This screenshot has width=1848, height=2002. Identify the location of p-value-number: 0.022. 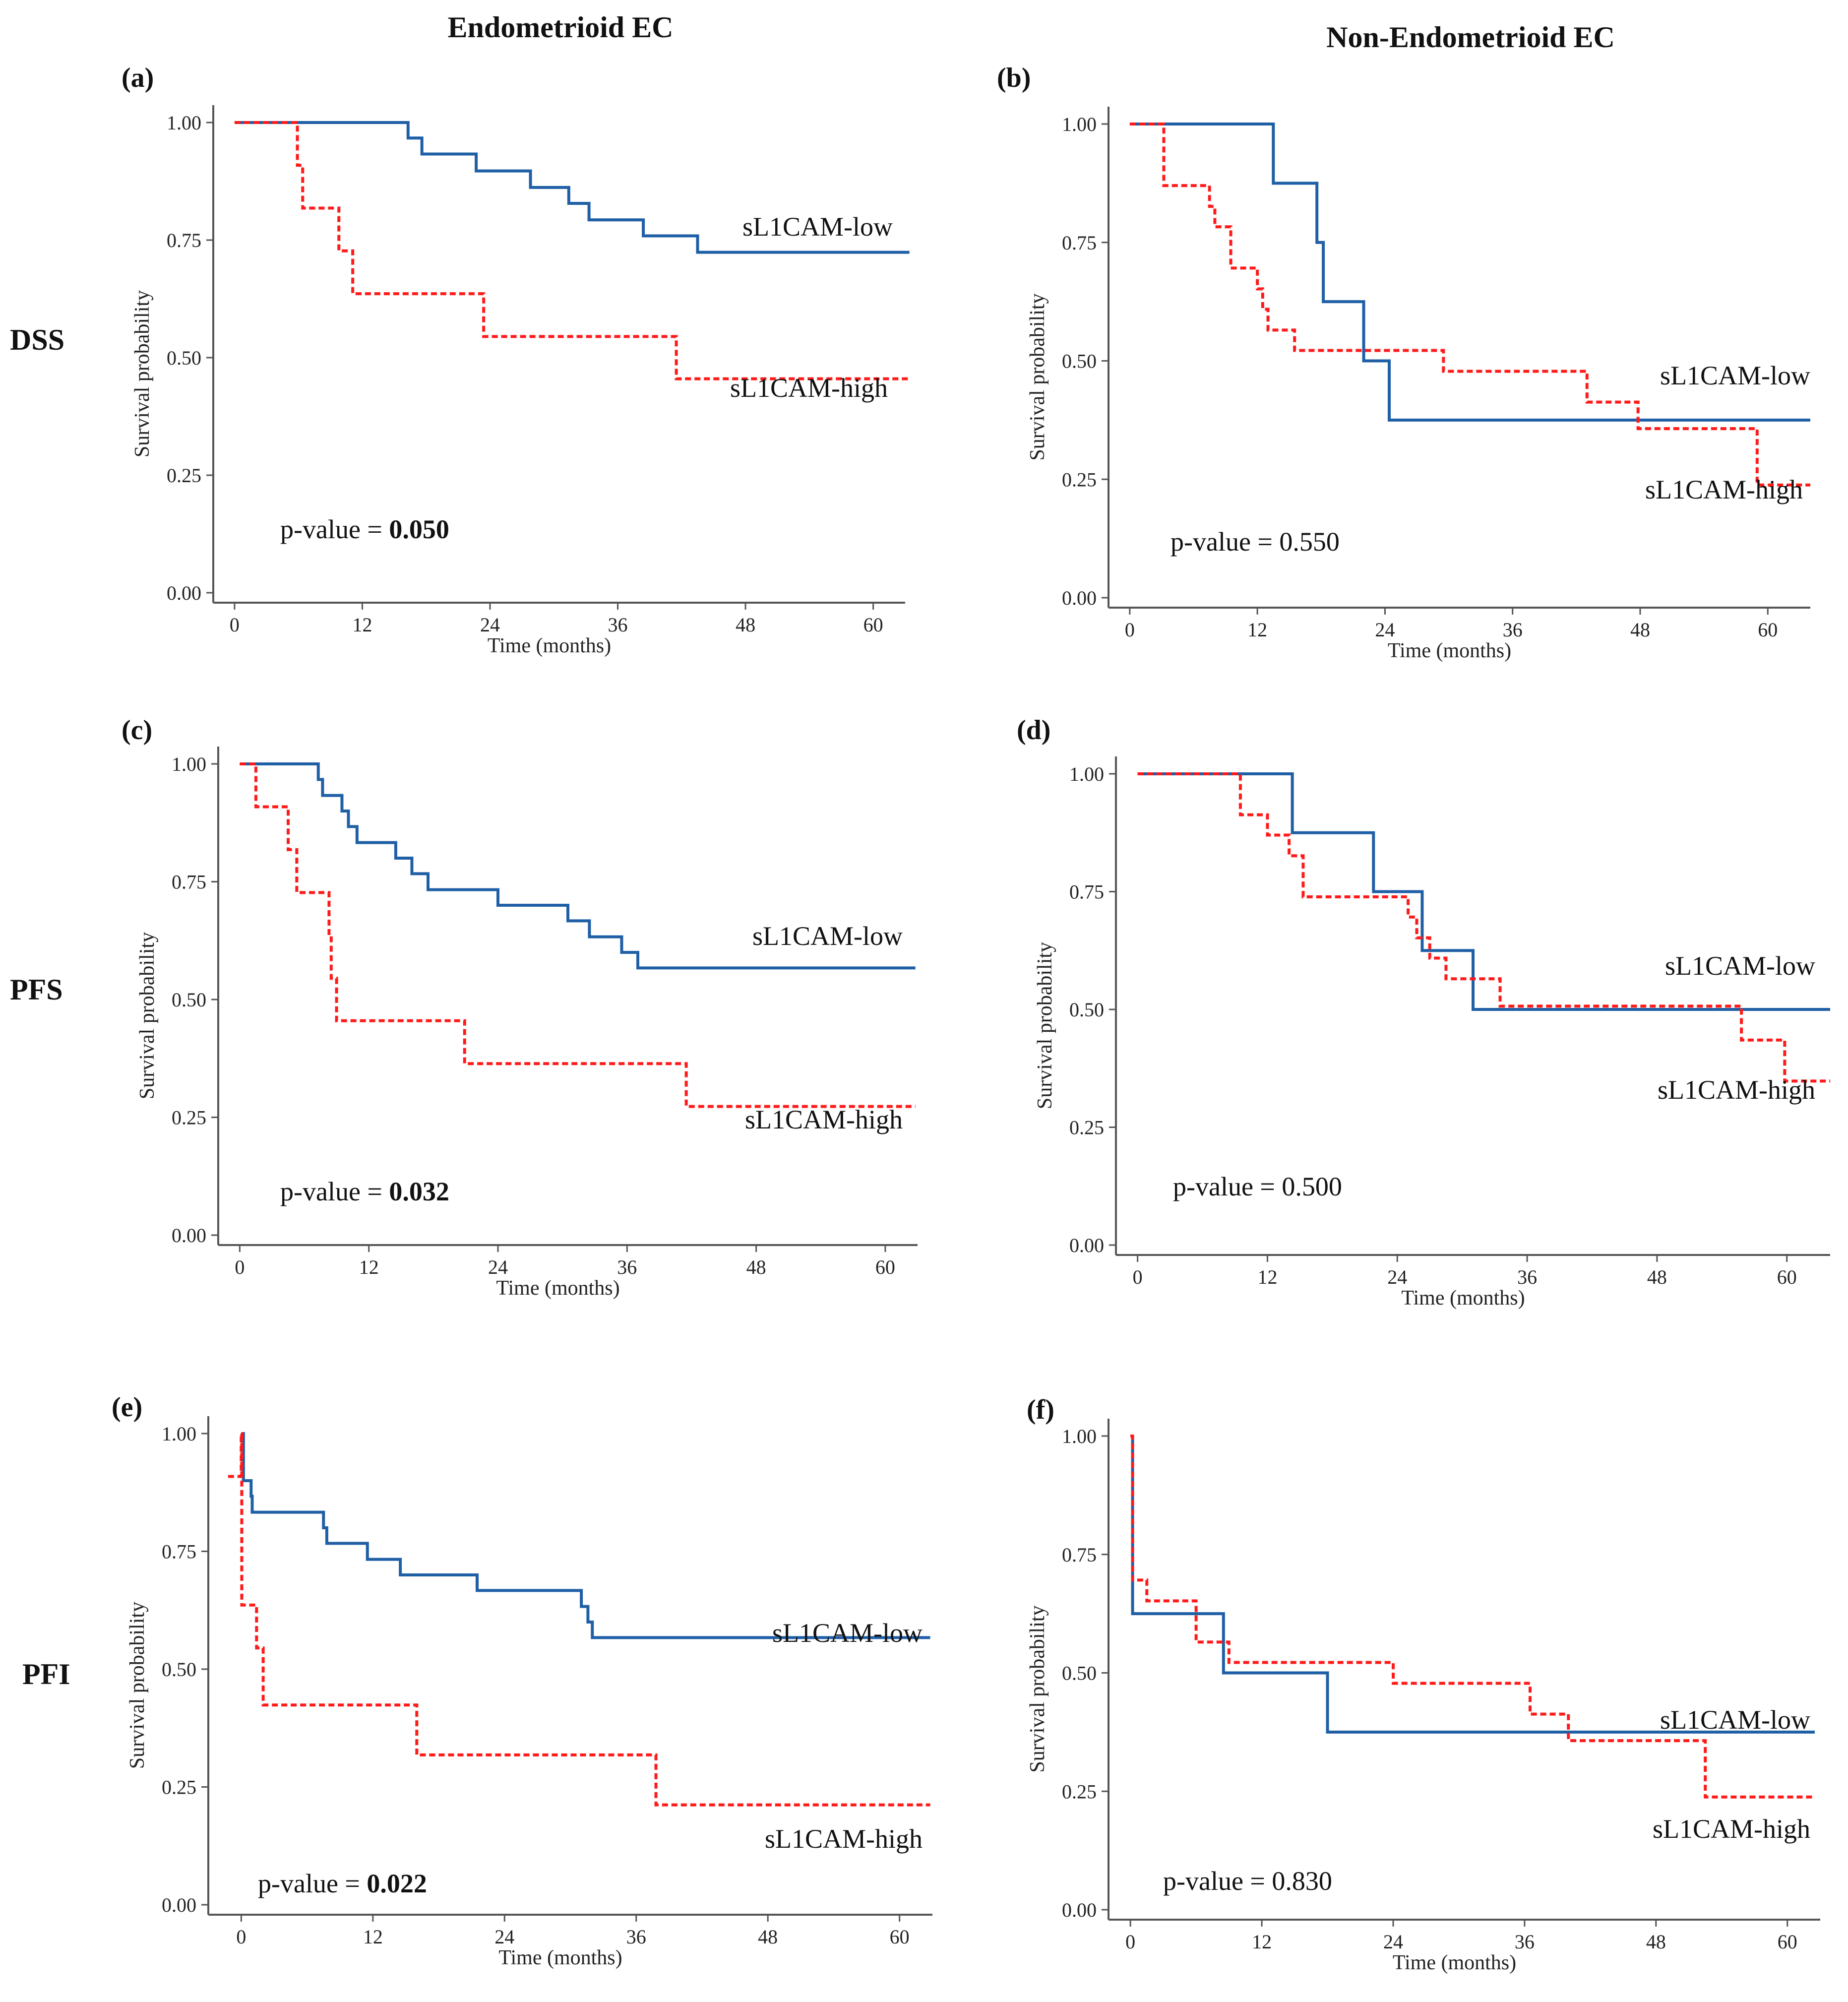
(397, 1883).